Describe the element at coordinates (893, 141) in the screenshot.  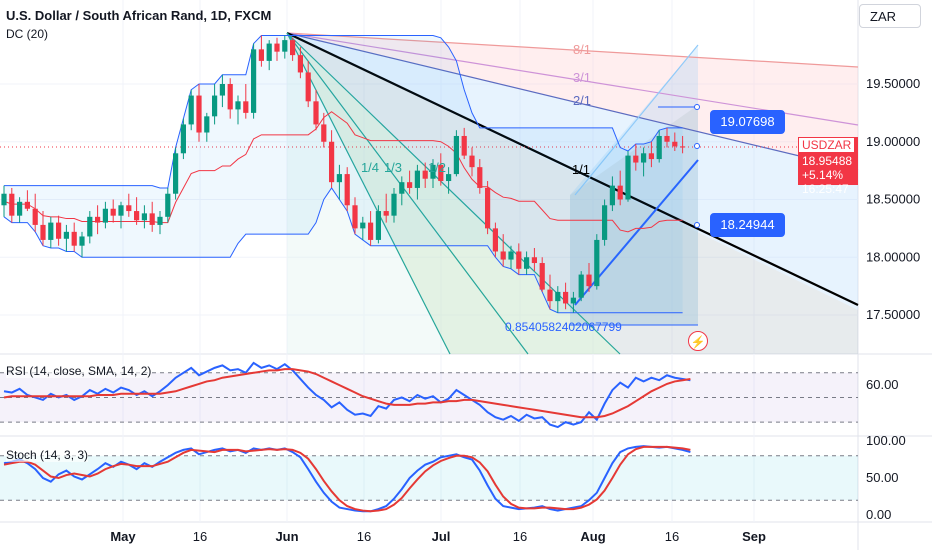
I see `y-tick-label: 19.00000` at that location.